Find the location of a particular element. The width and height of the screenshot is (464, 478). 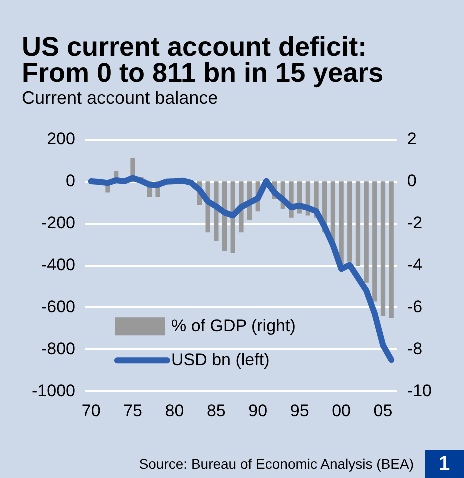

x-tick-label: 90 is located at coordinates (258, 410).